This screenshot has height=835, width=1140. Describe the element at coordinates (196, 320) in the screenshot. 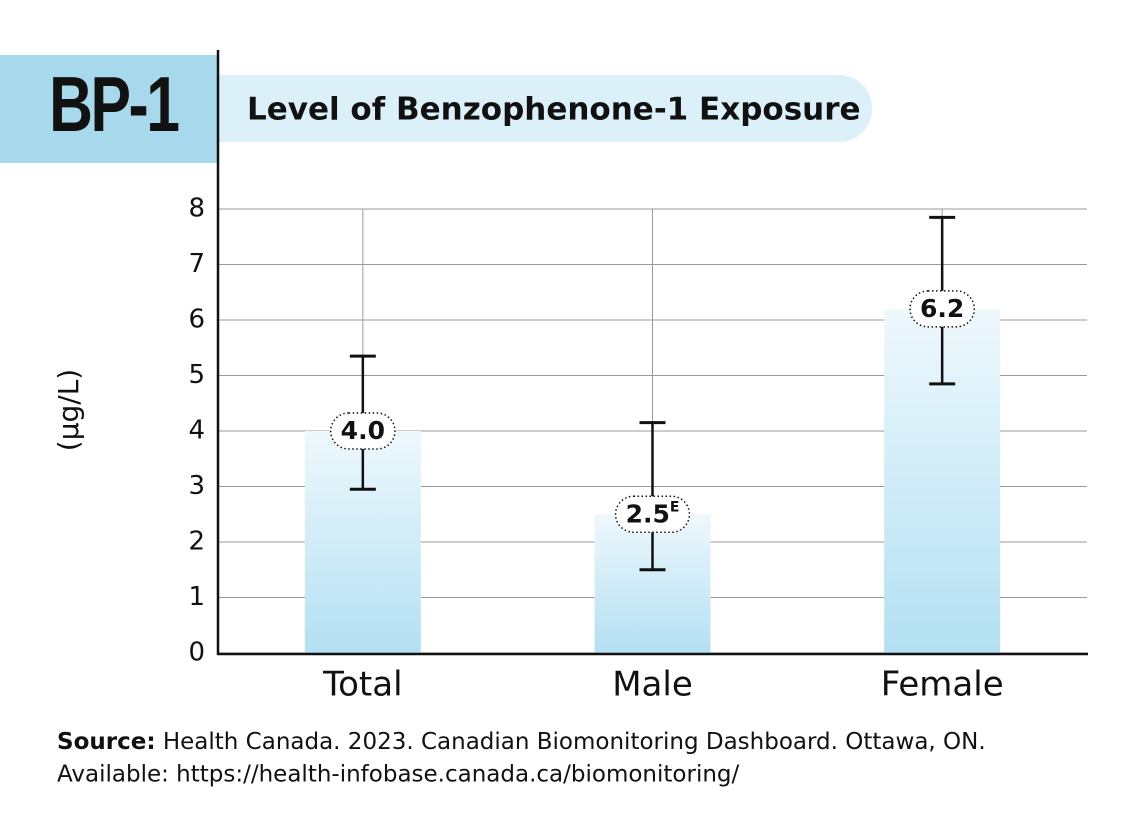

I see `y-tick-label: 6` at that location.